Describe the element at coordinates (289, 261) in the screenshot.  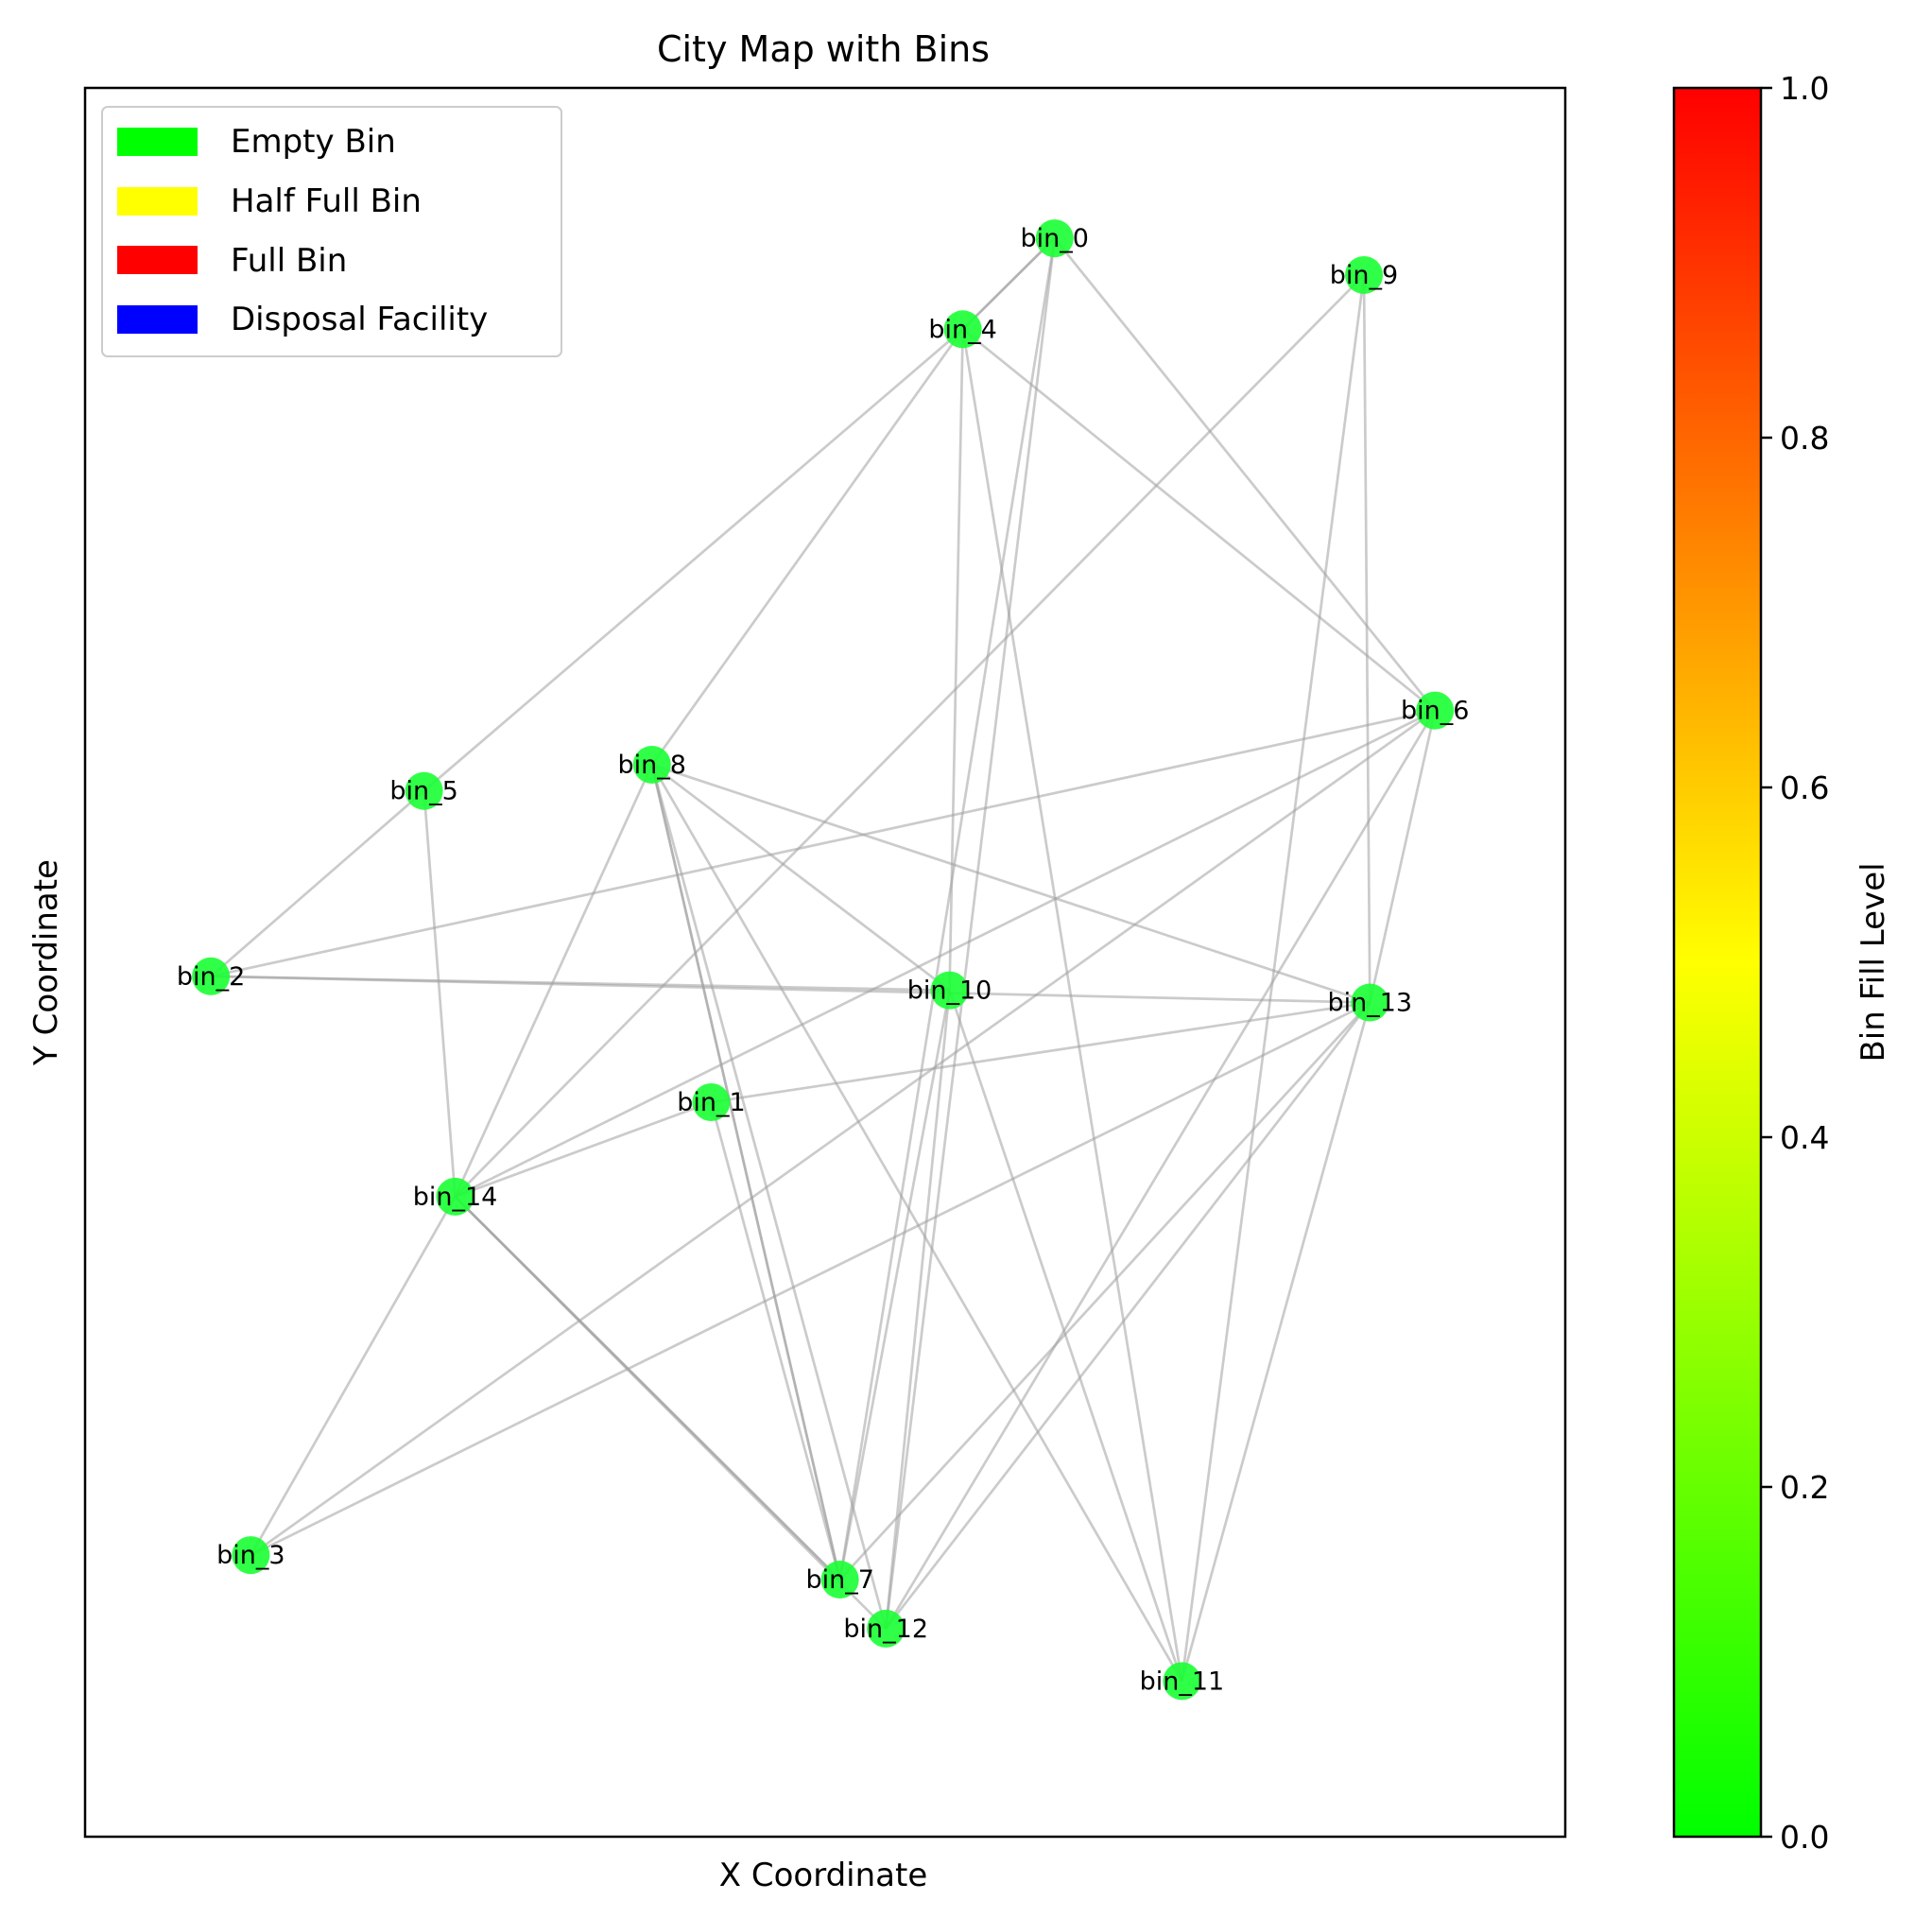
I see `legend-label-full-bin: Full Bin` at that location.